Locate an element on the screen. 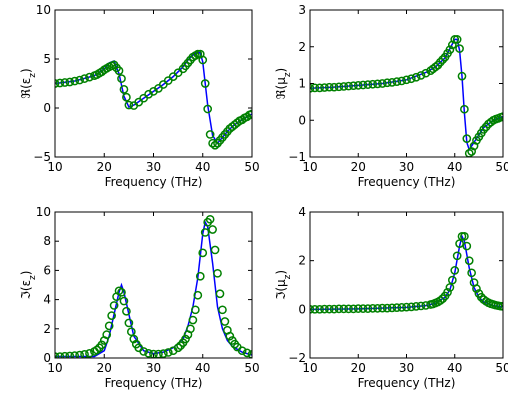  re-eps-ylabel: ℜ(εz) is located at coordinates (28, 83).